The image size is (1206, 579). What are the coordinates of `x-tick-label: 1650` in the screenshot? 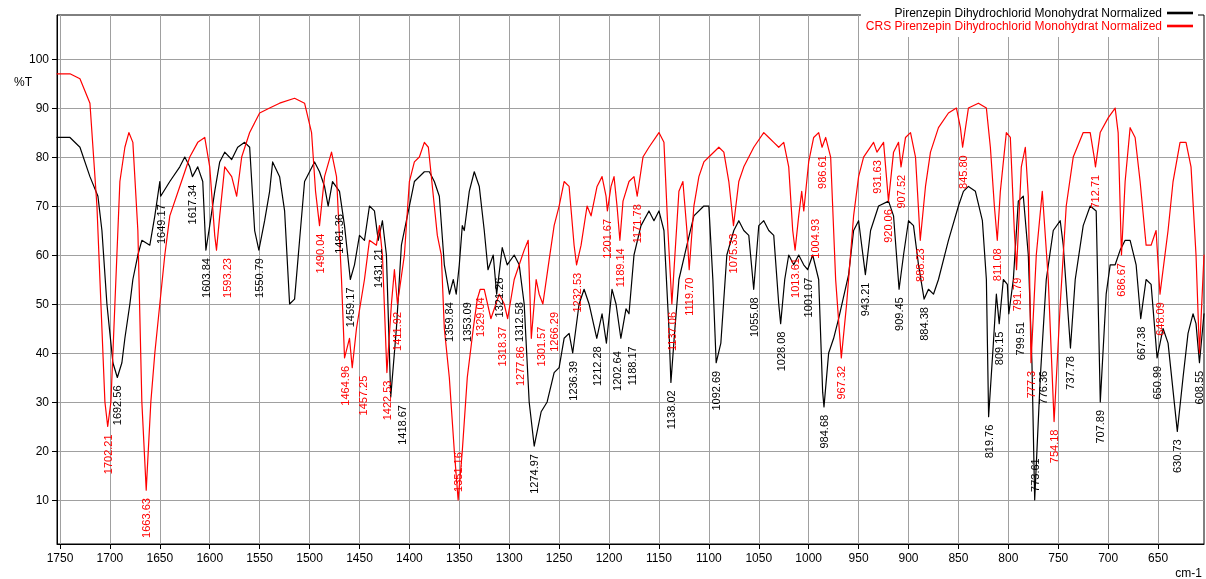 It's located at (160, 558).